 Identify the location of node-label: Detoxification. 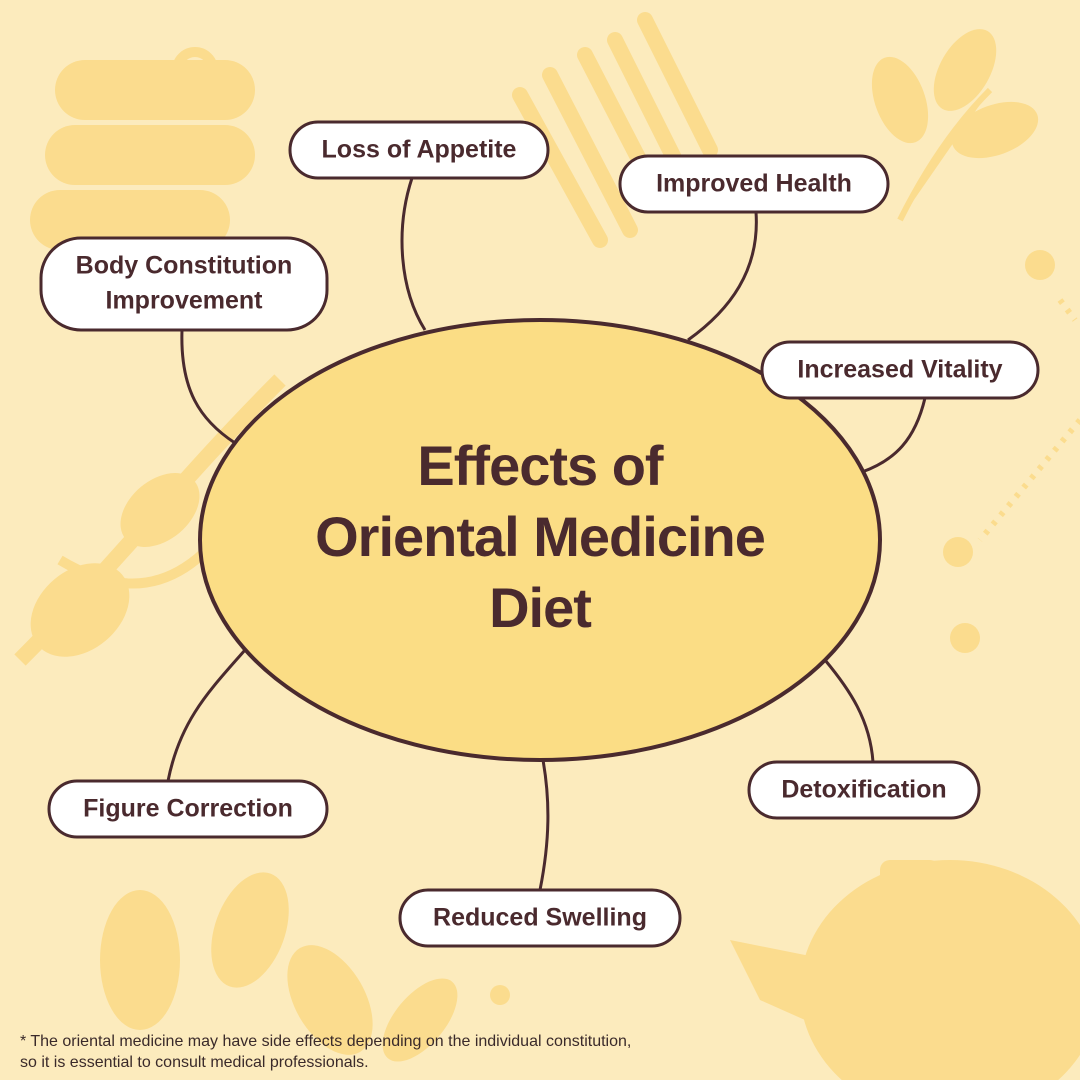
(863, 790).